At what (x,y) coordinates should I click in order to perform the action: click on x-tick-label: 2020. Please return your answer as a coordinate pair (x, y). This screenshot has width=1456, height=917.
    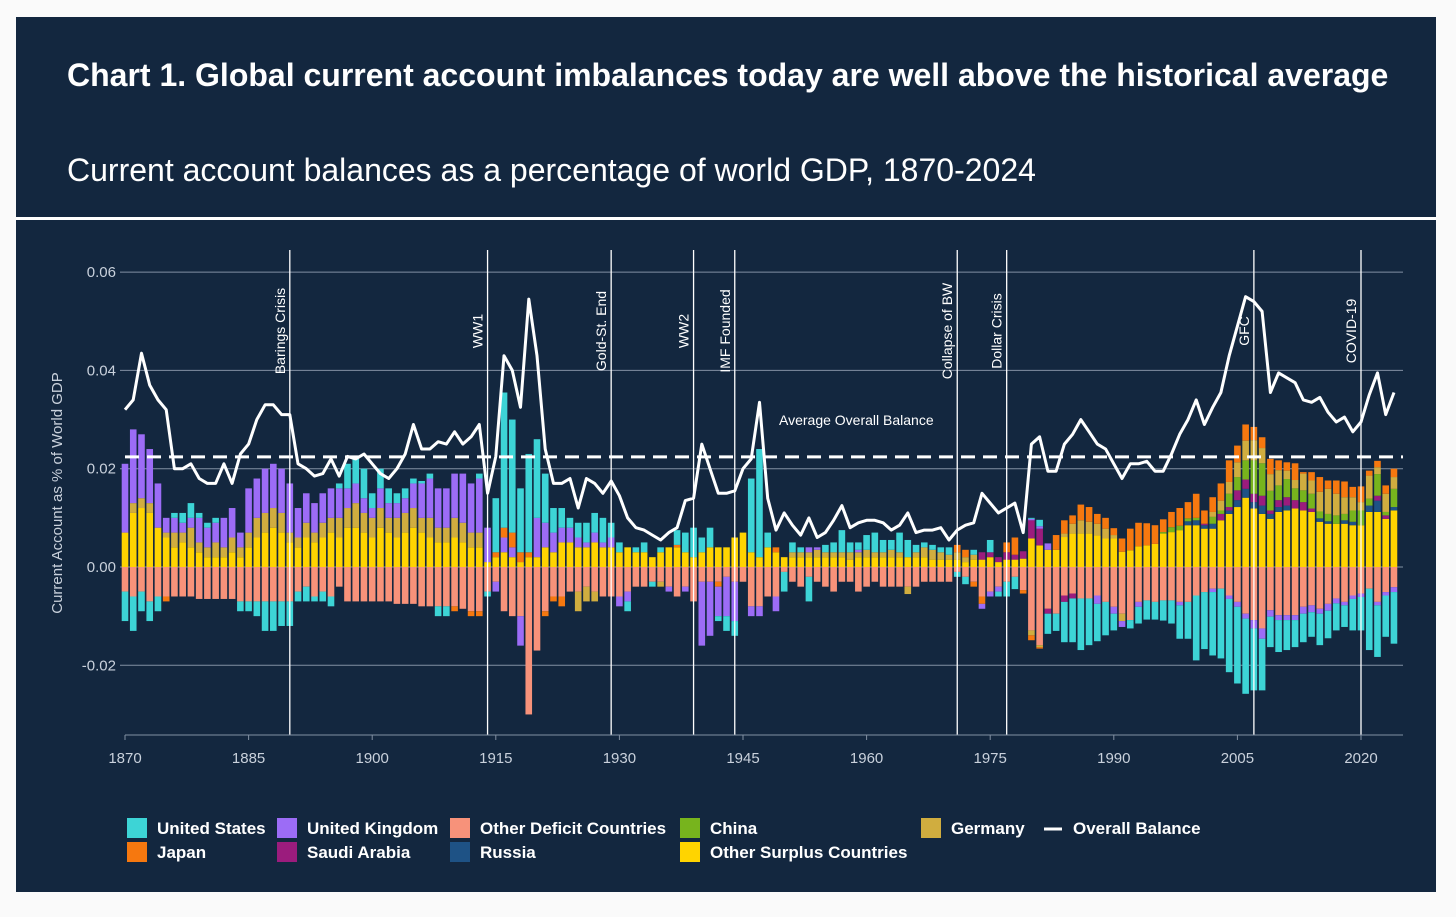
    Looking at the image, I should click on (1360, 758).